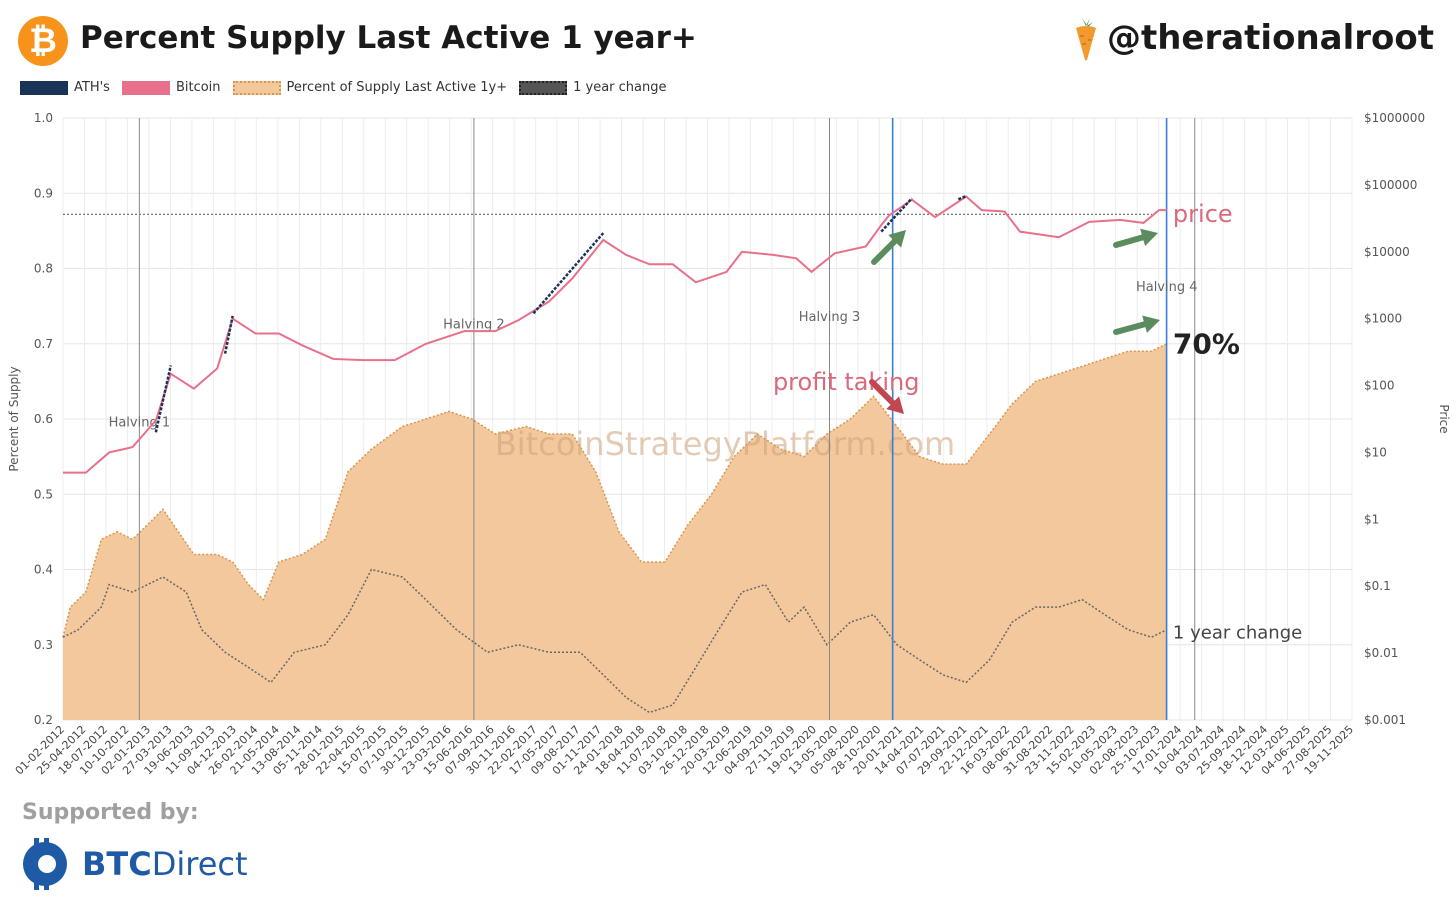 Image resolution: width=1456 pixels, height=909 pixels. I want to click on legend-swatch-ath, so click(44, 87).